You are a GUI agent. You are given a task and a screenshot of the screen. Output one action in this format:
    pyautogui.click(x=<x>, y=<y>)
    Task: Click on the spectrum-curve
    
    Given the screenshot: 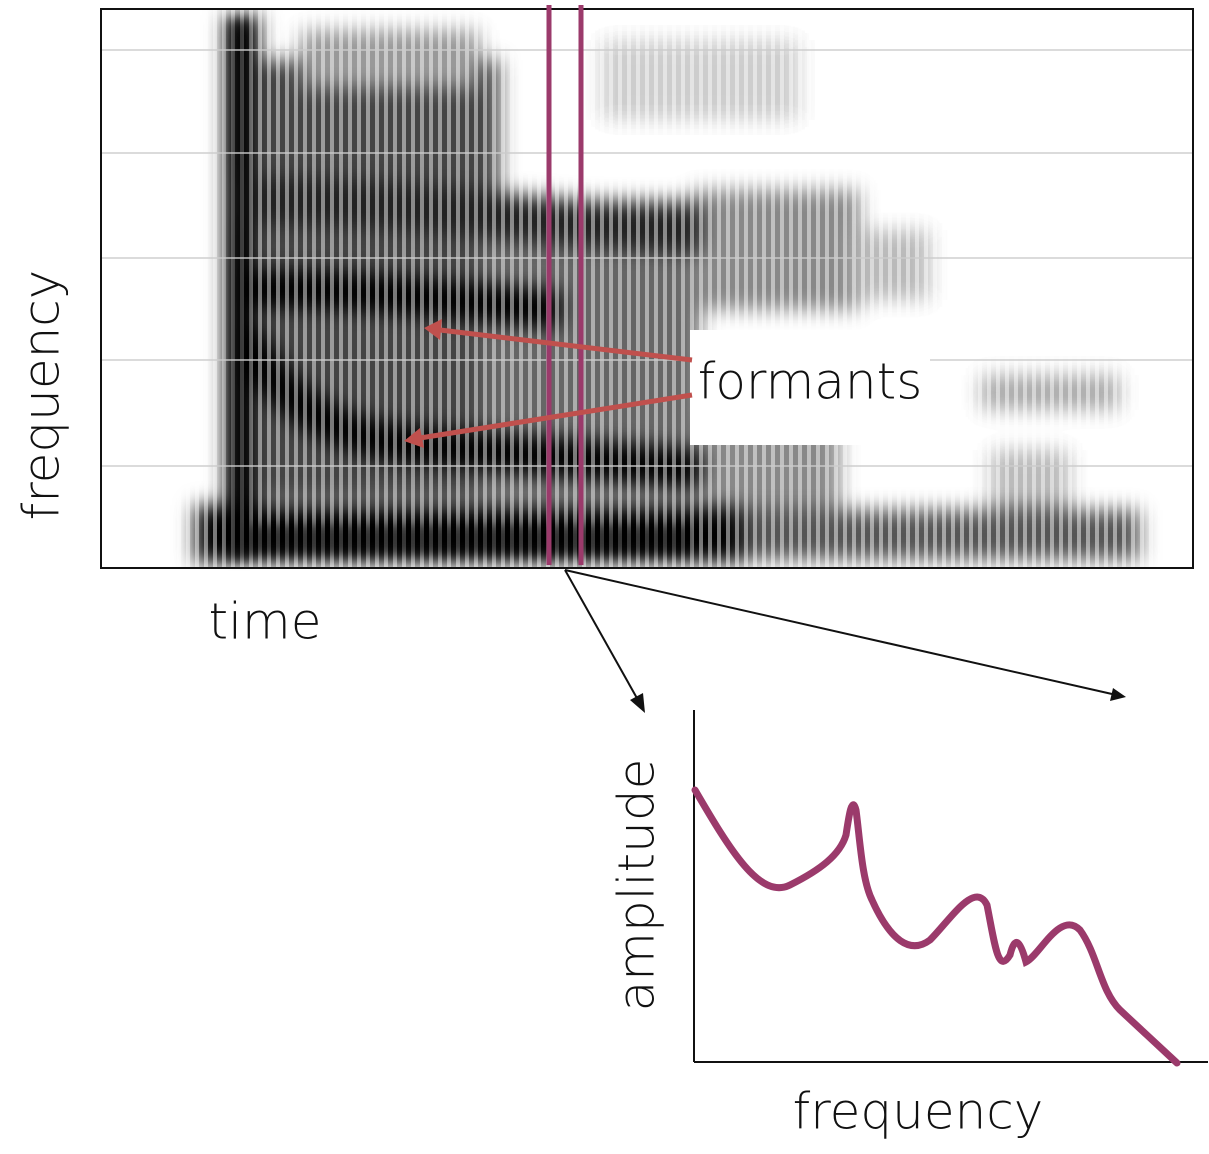 What is the action you would take?
    pyautogui.click(x=936, y=926)
    